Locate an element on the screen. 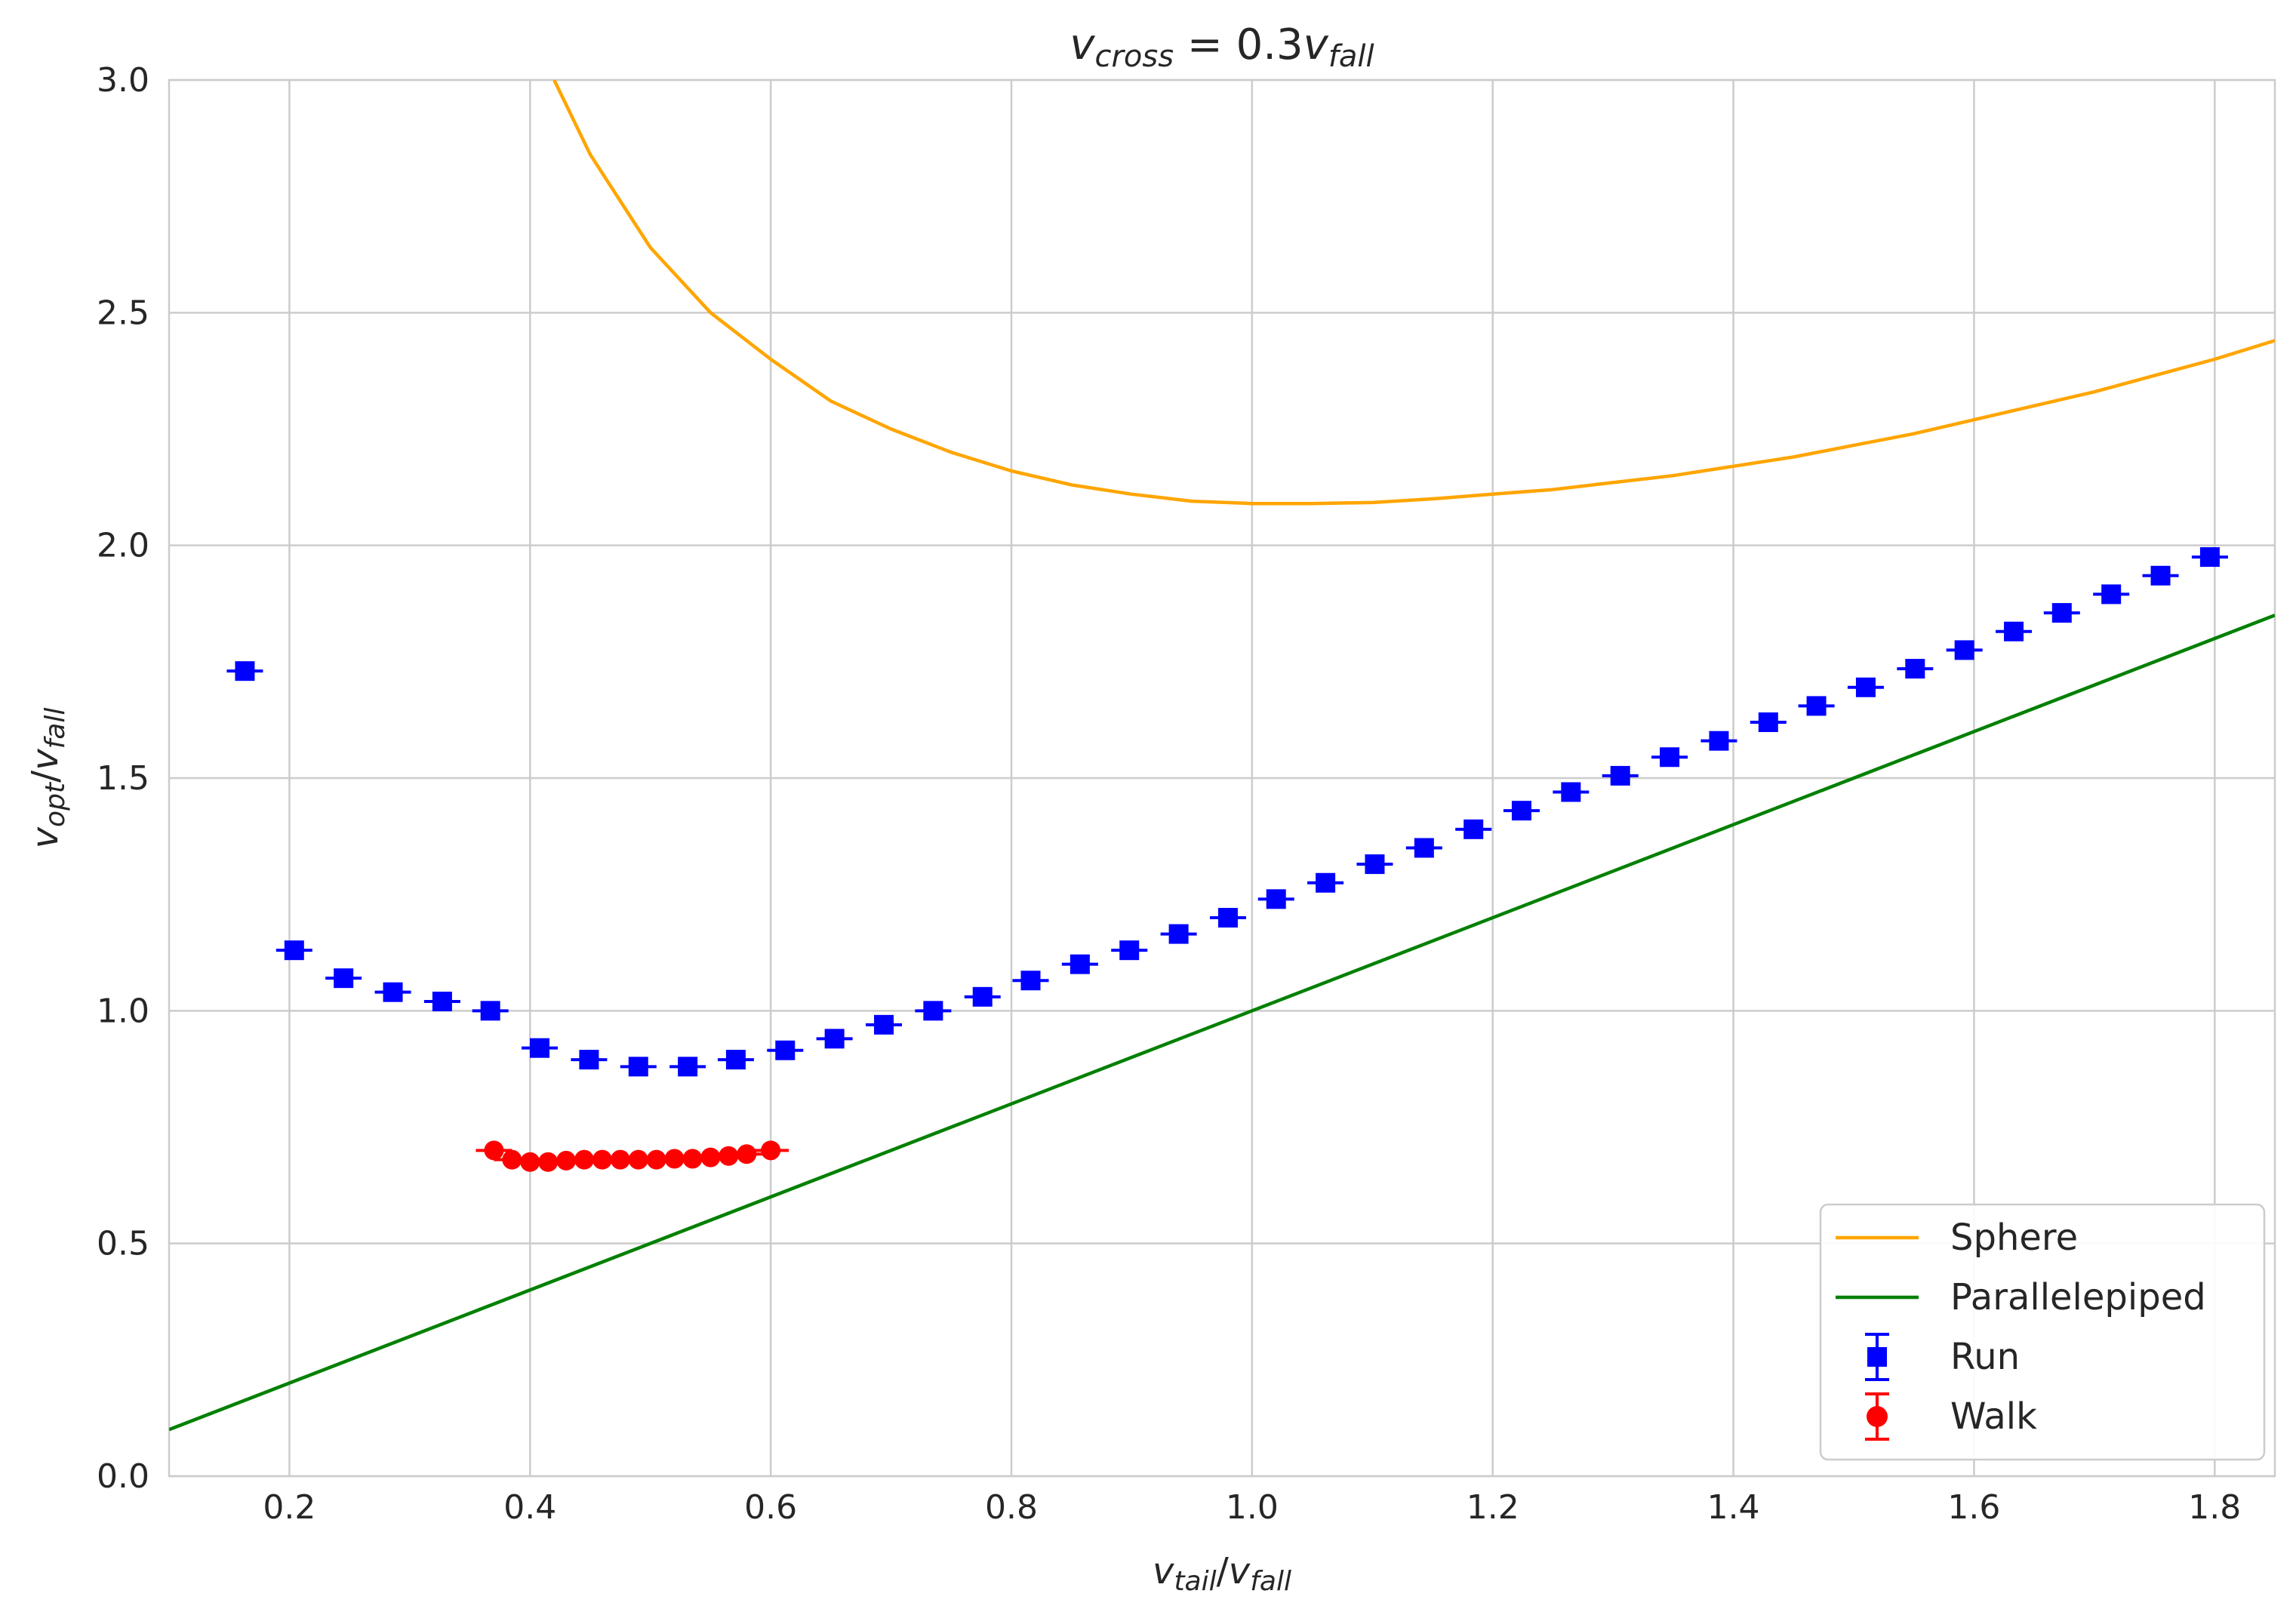  x-tick-labels: 0.2 0.4 0.6 0.8 1.0 1.2 1.4 1.6 1.8 is located at coordinates (1252, 1507).